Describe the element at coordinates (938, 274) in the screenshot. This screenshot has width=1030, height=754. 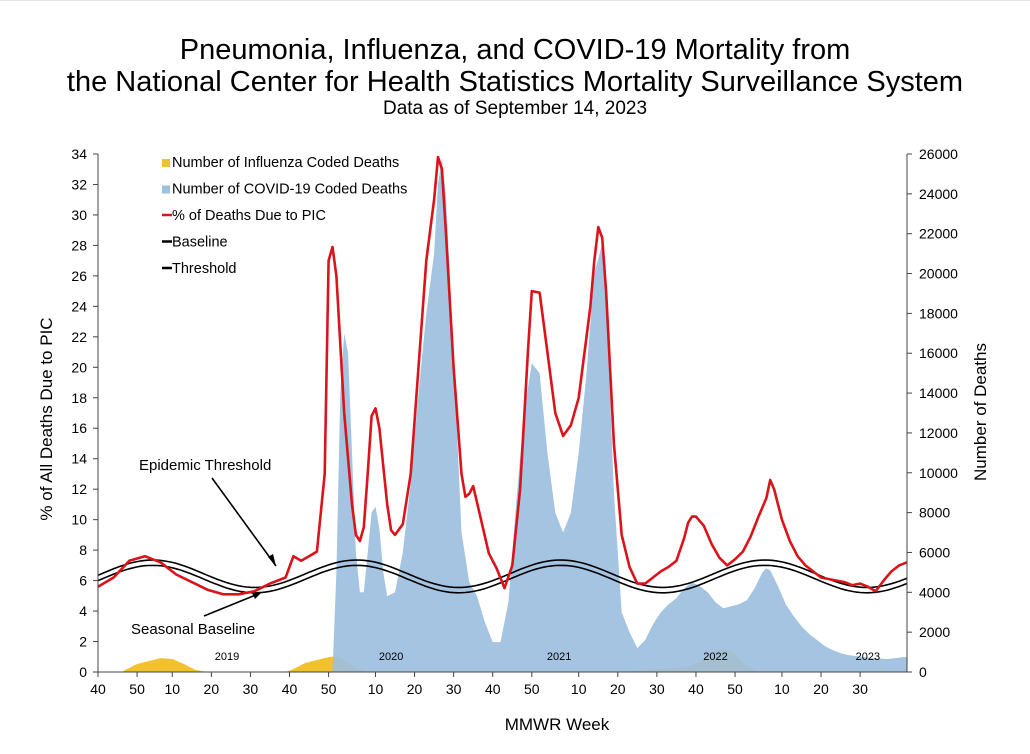
I see `y-right-tick-label: 20000` at that location.